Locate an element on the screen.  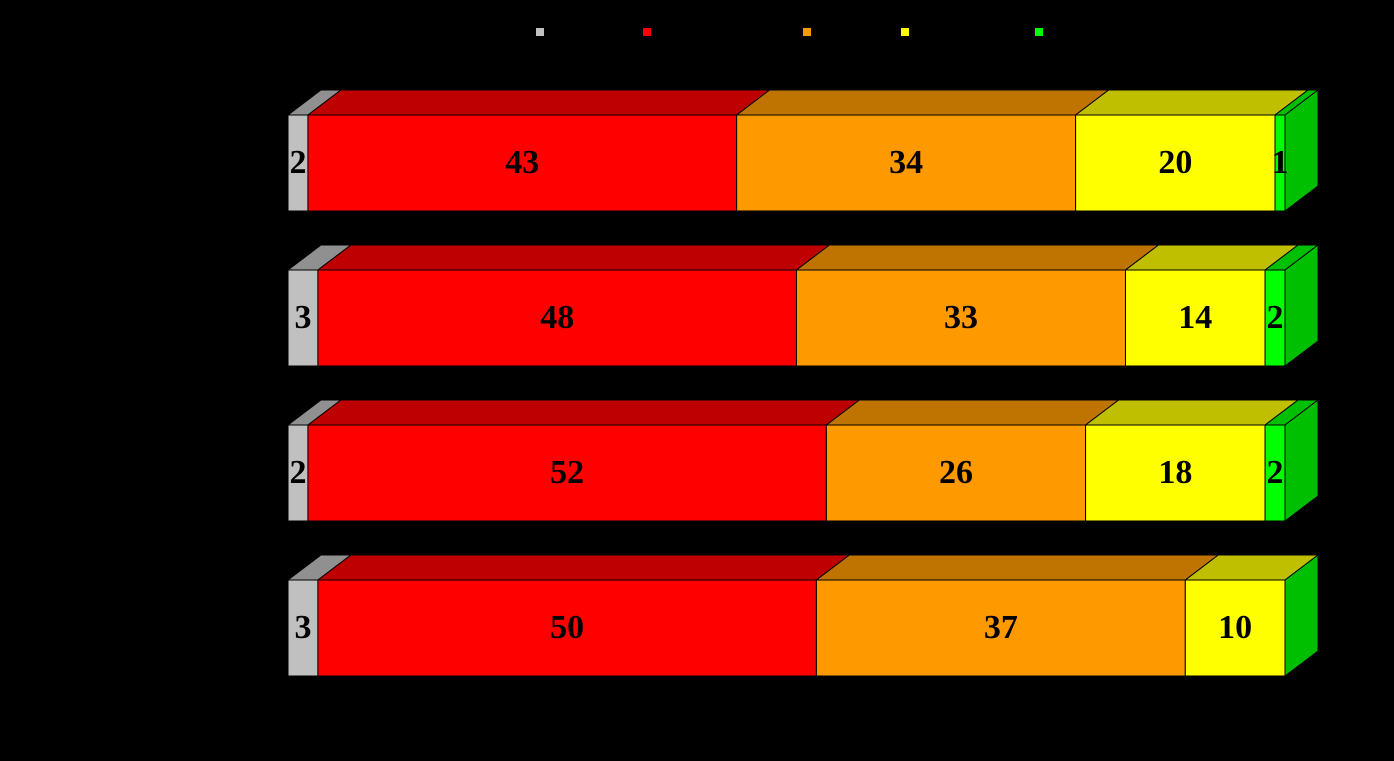
data-label: 43 is located at coordinates (522, 162).